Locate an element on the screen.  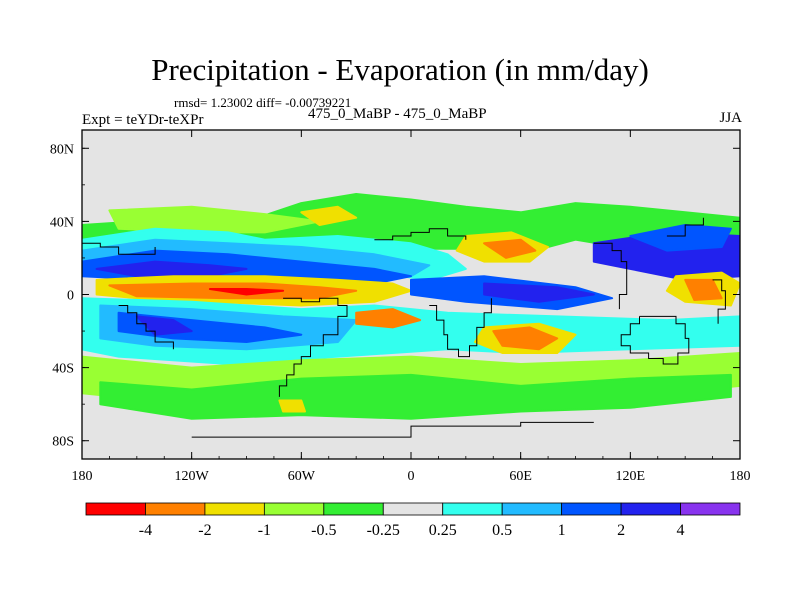
colorbar-label: -0.25 is located at coordinates (383, 530).